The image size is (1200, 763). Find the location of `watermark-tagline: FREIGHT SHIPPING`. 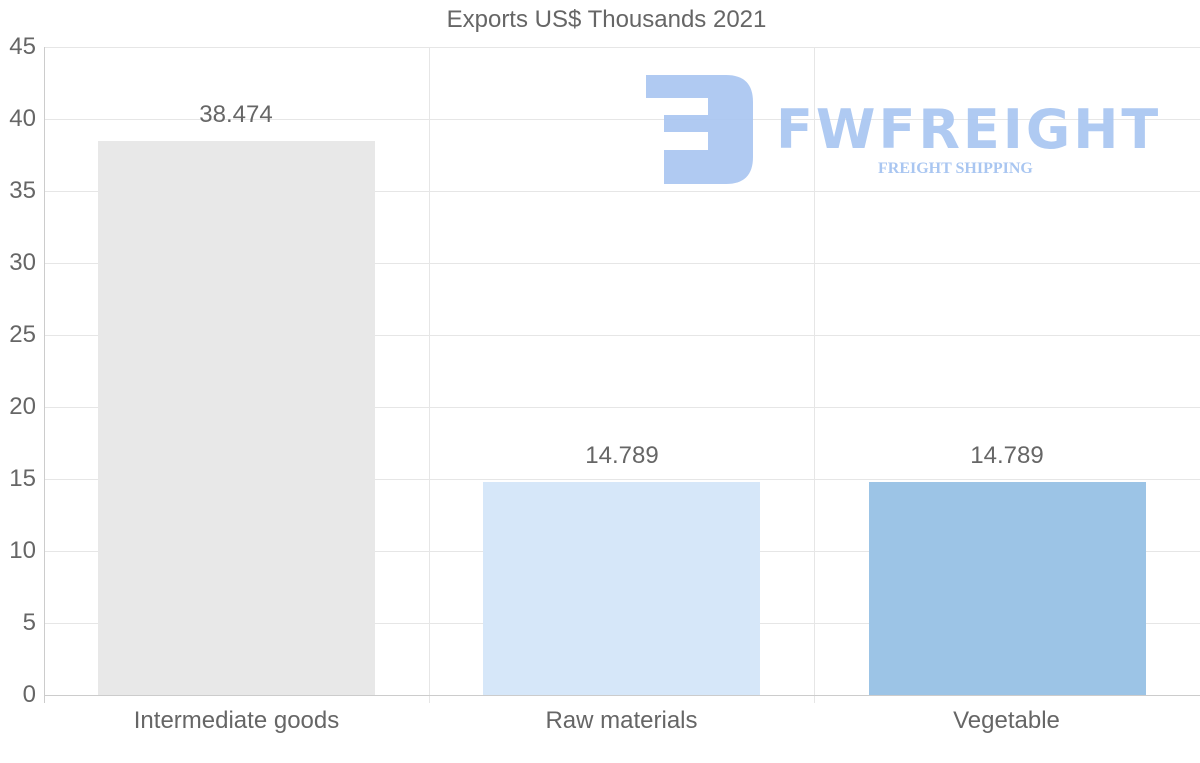

watermark-tagline: FREIGHT SHIPPING is located at coordinates (955, 168).